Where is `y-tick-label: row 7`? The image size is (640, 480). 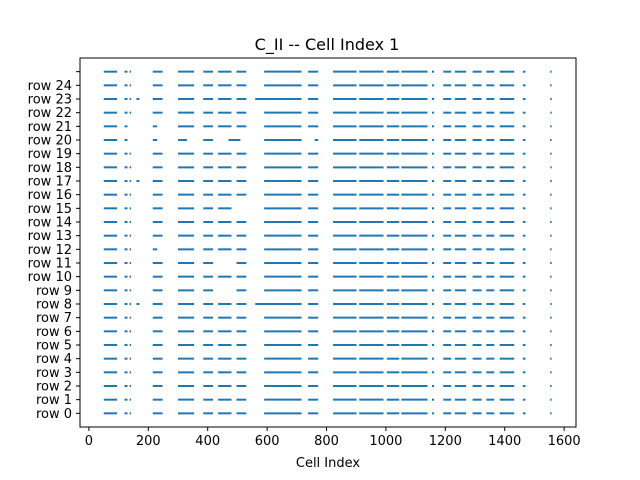 y-tick-label: row 7 is located at coordinates (54, 318).